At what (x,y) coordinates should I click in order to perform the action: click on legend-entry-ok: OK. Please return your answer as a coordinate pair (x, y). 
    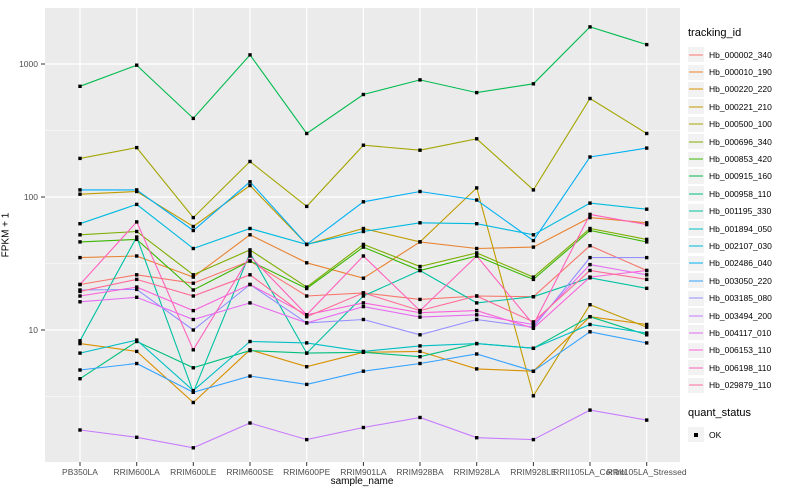
    Looking at the image, I should click on (743, 434).